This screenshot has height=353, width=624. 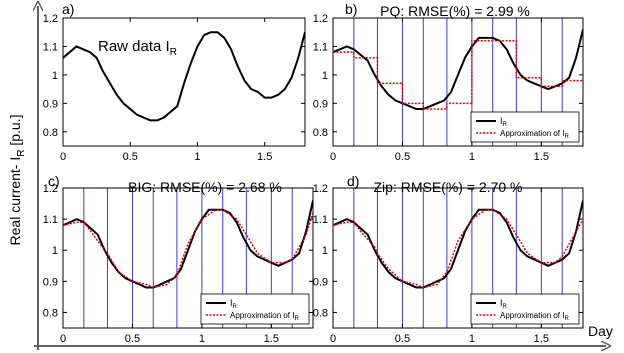 I want to click on subplot-title: Raw data IR, so click(x=137, y=48).